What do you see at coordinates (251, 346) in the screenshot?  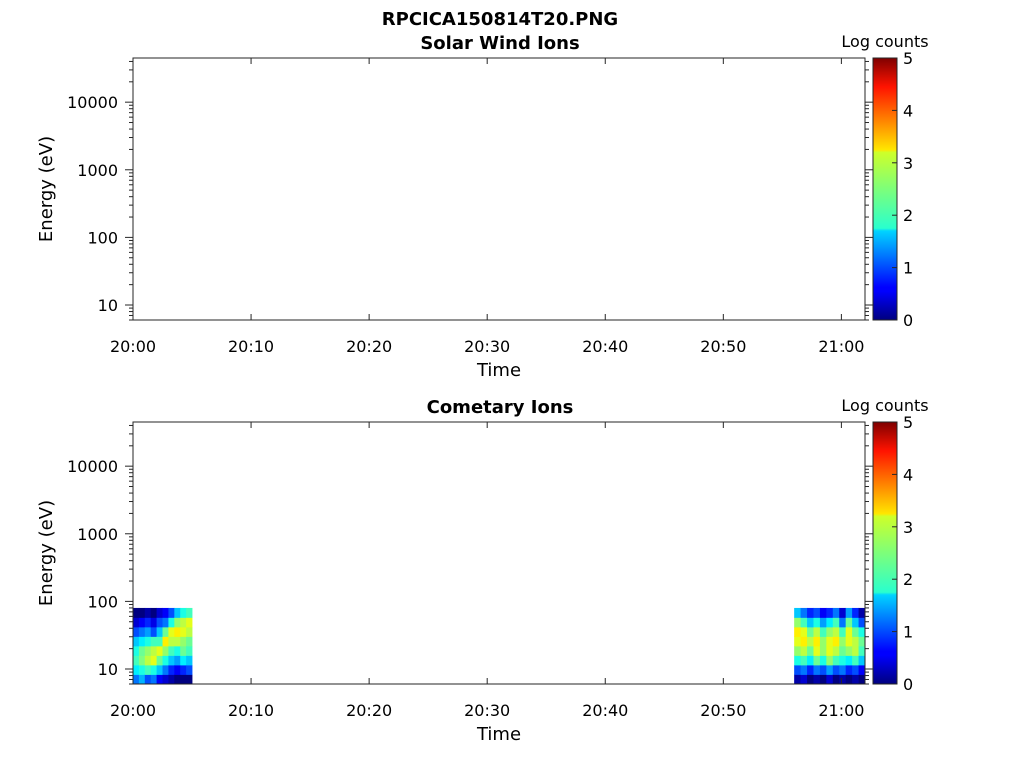 I see `x-tick-label: 20:10` at bounding box center [251, 346].